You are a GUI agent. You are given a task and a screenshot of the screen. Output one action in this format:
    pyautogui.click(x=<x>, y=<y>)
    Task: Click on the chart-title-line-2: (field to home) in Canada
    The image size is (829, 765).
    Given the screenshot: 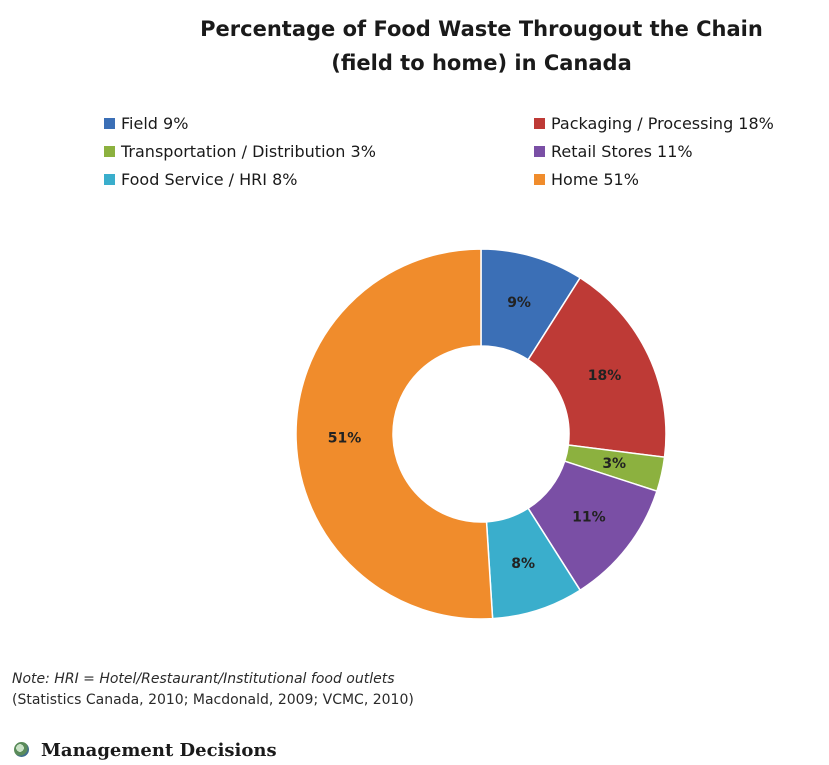 What is the action you would take?
    pyautogui.click(x=481, y=63)
    